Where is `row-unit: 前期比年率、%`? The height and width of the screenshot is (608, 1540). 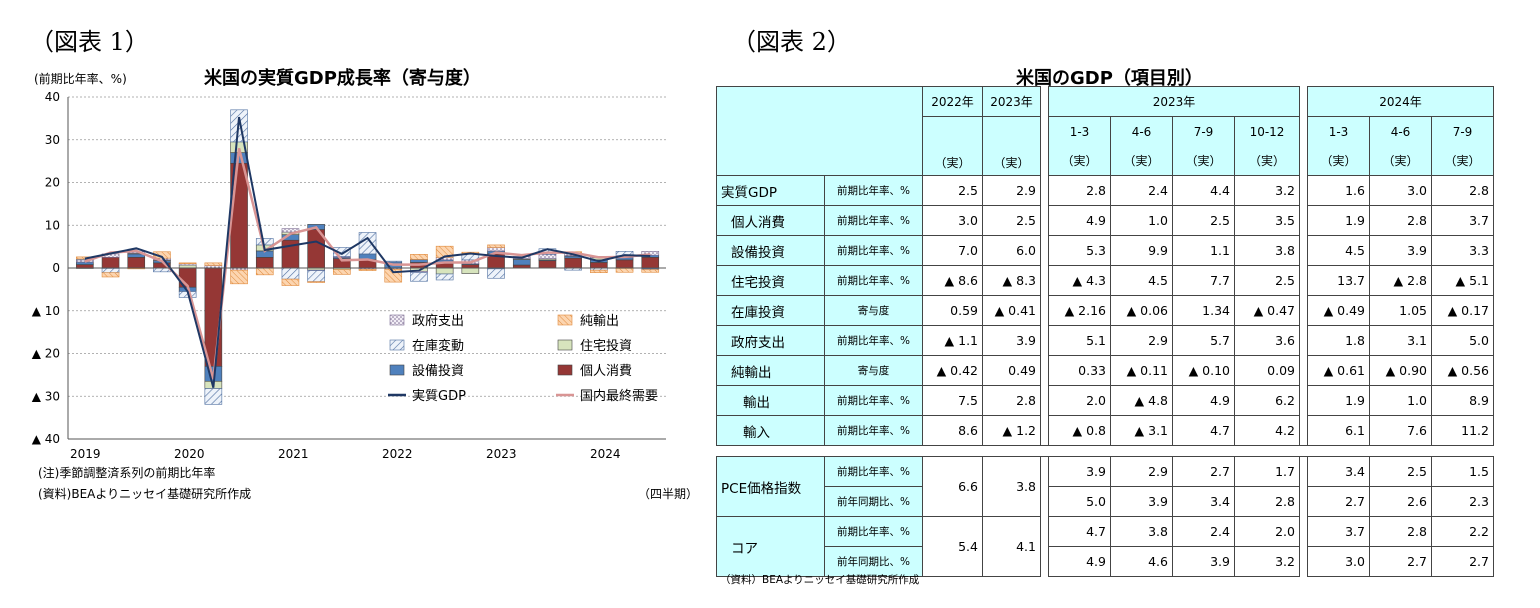
row-unit: 前期比年率、% is located at coordinates (873, 400).